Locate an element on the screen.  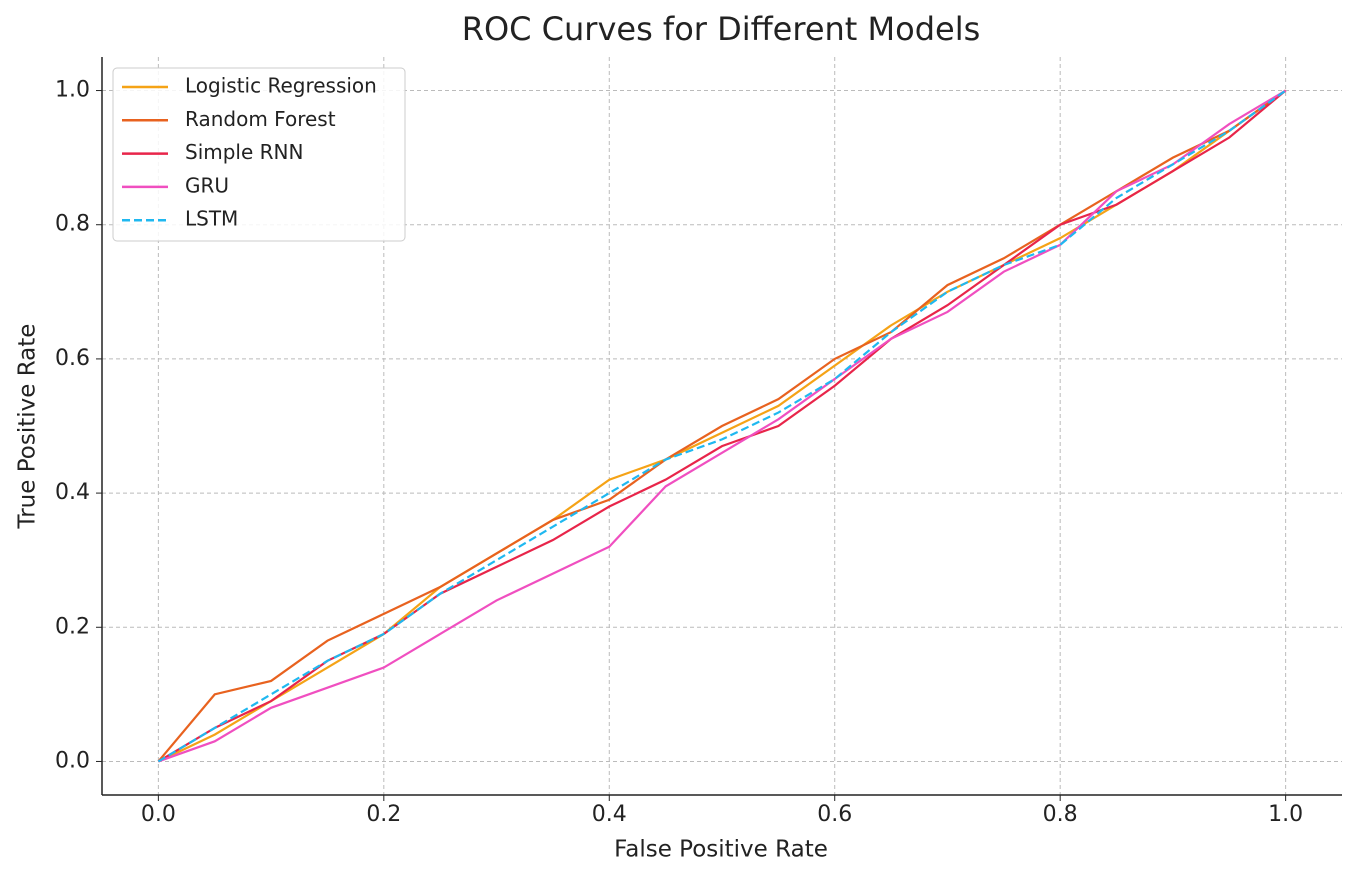
y-tick-label: 0.2 is located at coordinates (72, 626).